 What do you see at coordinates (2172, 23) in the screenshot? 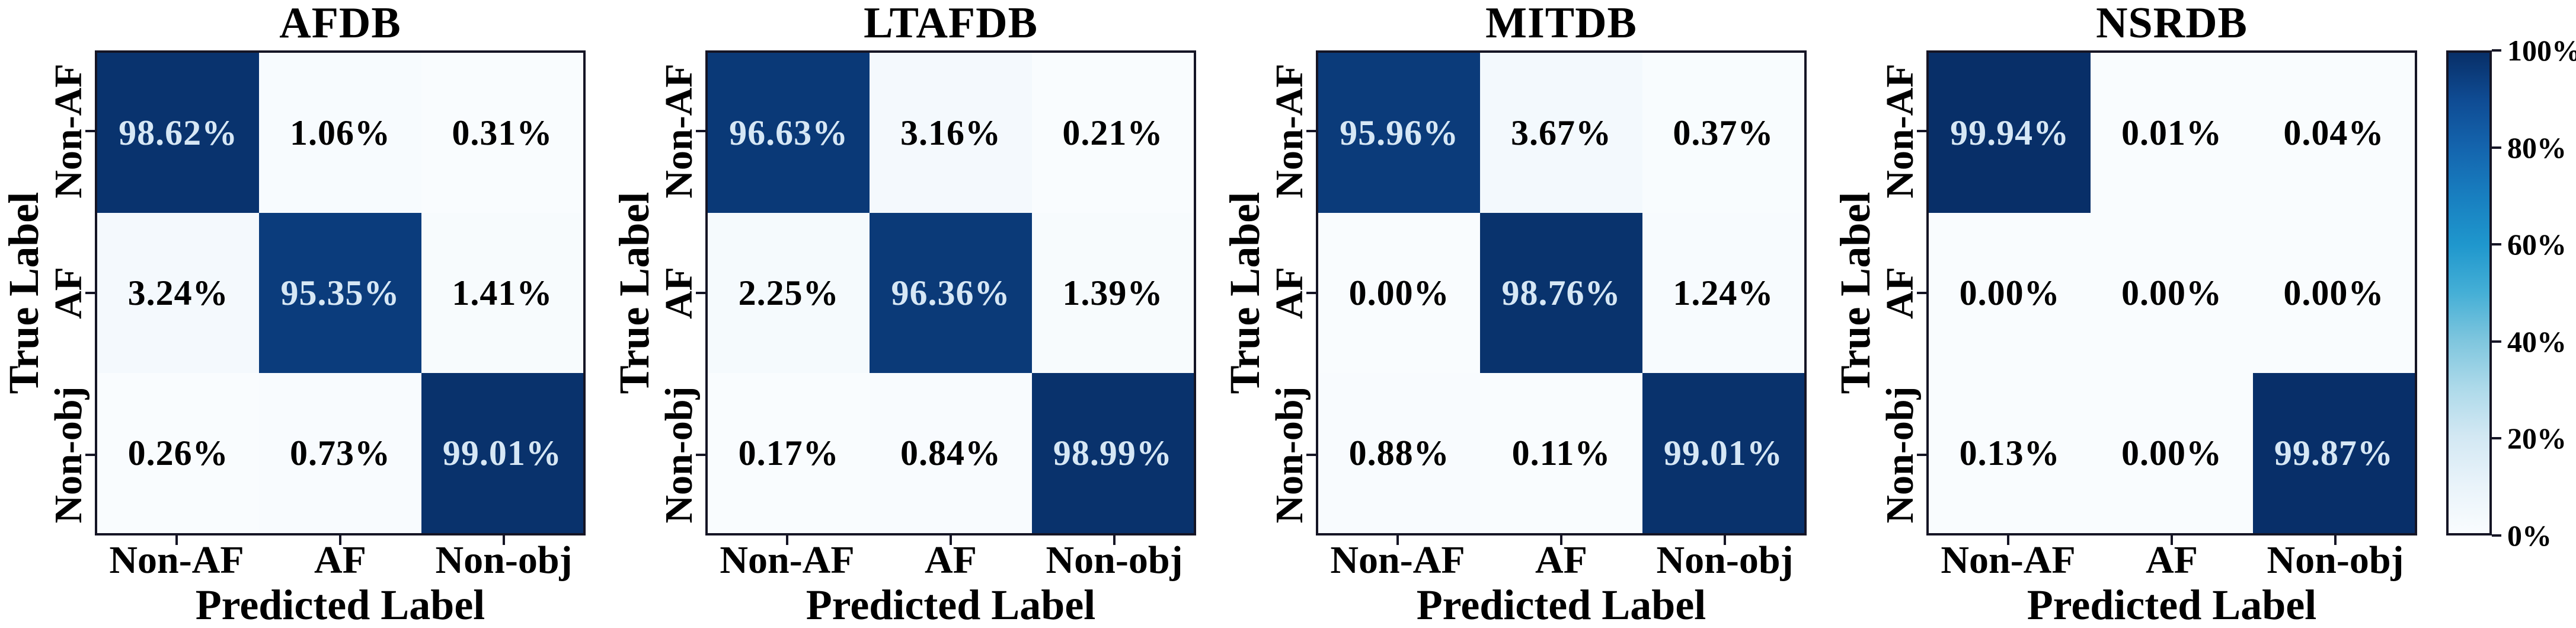
I see `panel-title: NSRDB` at bounding box center [2172, 23].